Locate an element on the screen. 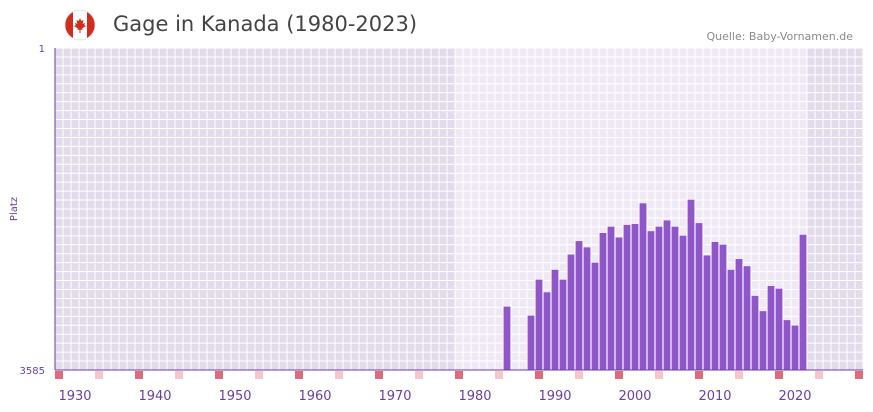 The image size is (873, 412). bar-2009 is located at coordinates (707, 312).